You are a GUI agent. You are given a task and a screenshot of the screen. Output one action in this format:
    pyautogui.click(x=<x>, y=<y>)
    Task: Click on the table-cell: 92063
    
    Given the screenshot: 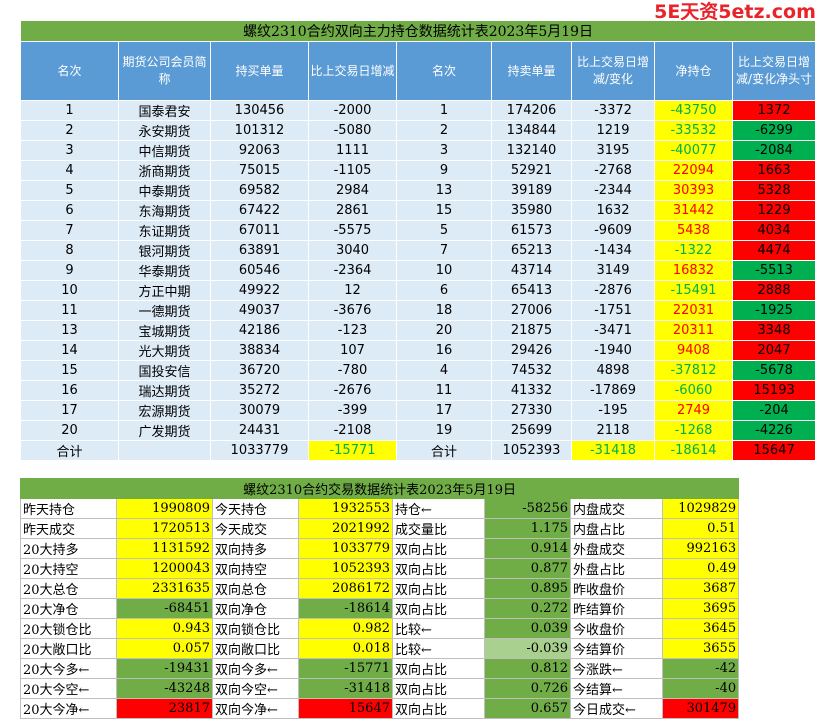 What is the action you would take?
    pyautogui.click(x=259, y=150)
    